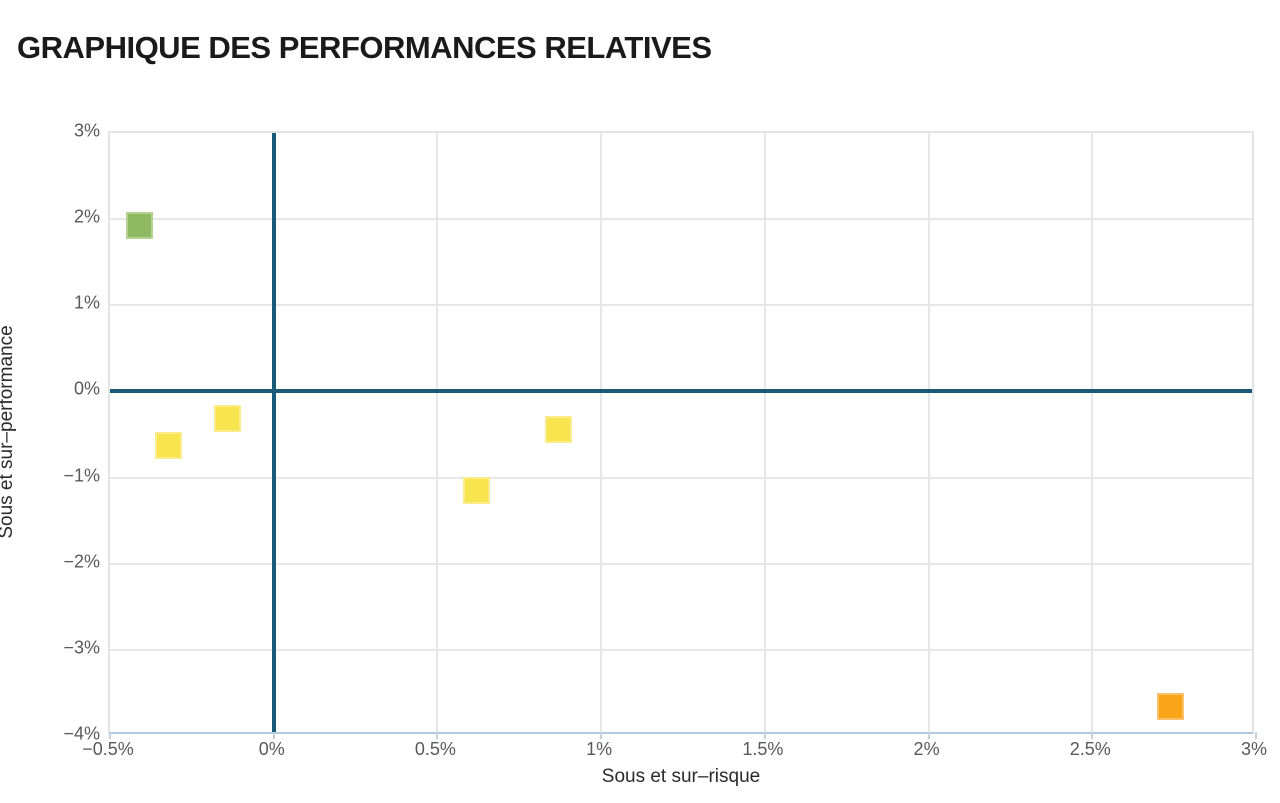  What do you see at coordinates (1090, 749) in the screenshot?
I see `x-axis-tick-label: 2.5%` at bounding box center [1090, 749].